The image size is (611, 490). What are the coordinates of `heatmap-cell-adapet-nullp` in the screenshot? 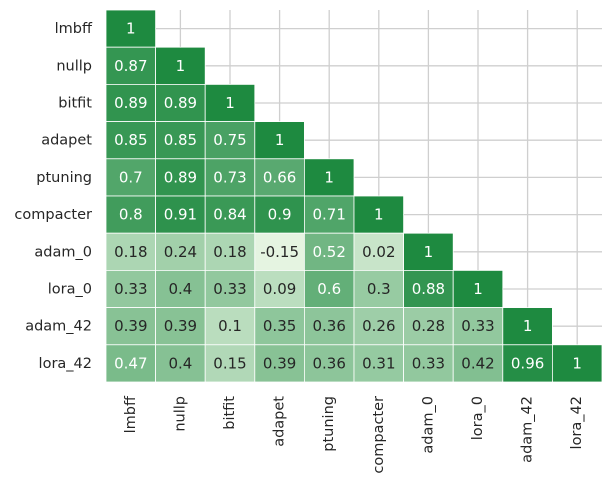 It's located at (180, 140).